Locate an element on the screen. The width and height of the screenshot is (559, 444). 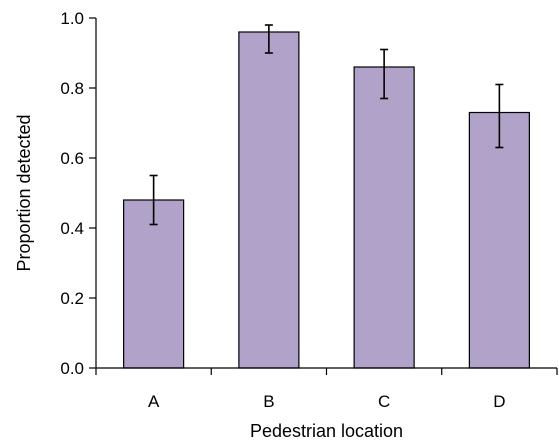
y-tick-label: 0.2 is located at coordinates (72, 298).